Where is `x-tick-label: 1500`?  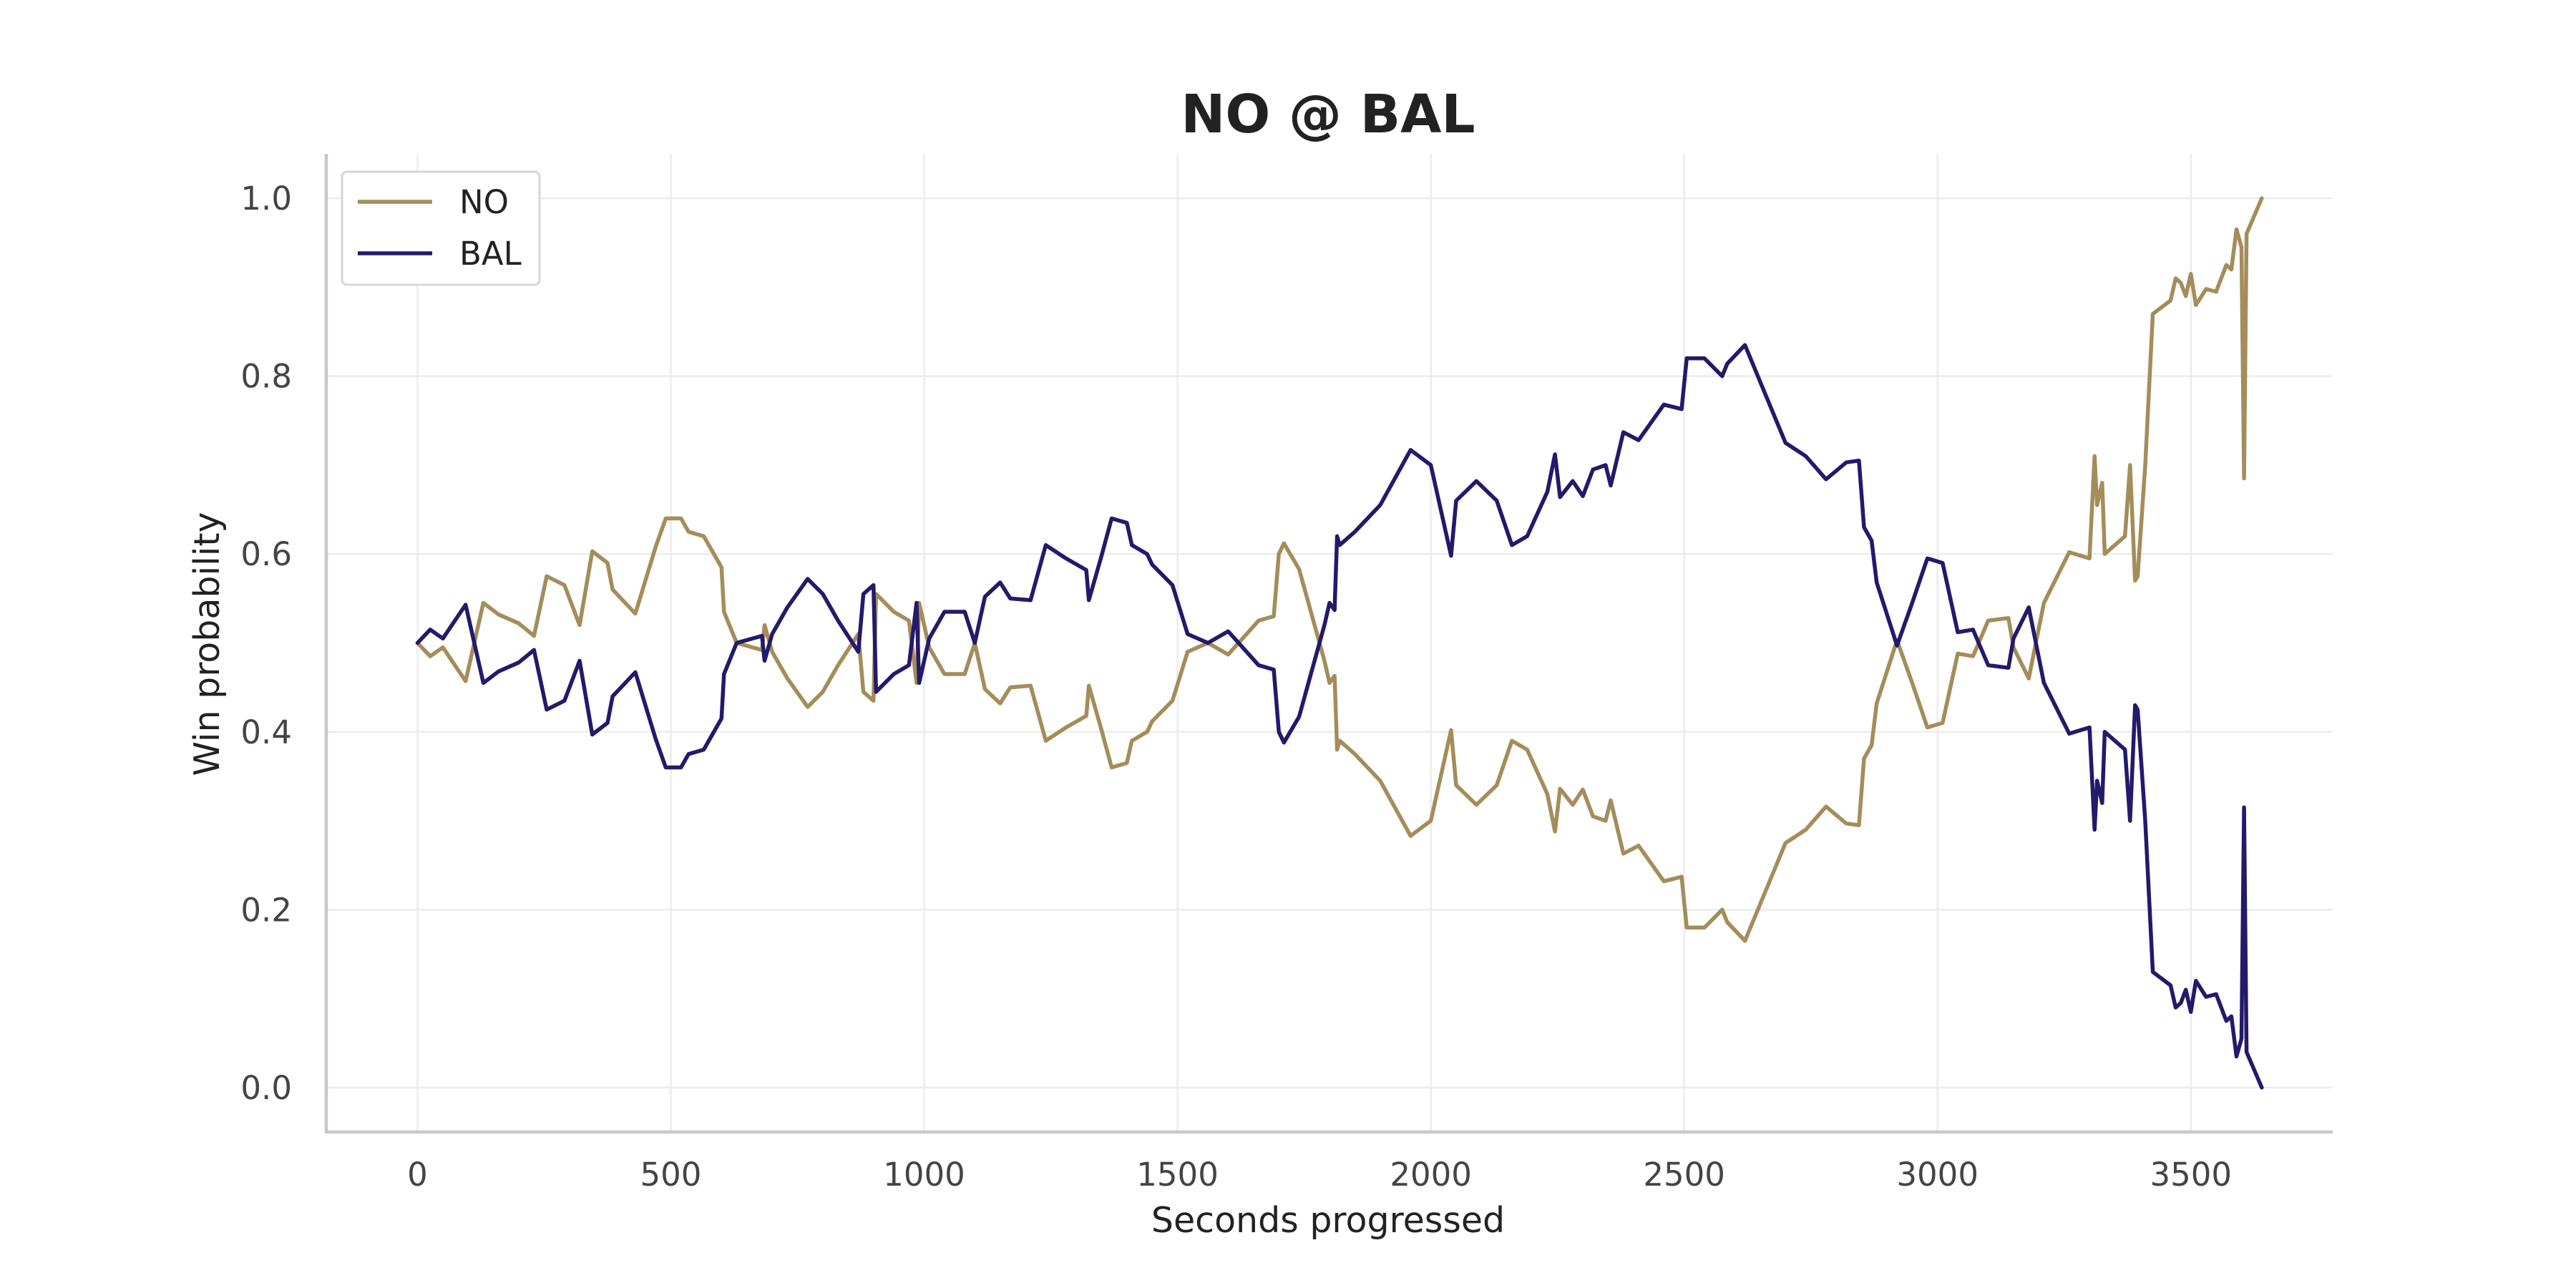 x-tick-label: 1500 is located at coordinates (1177, 1175).